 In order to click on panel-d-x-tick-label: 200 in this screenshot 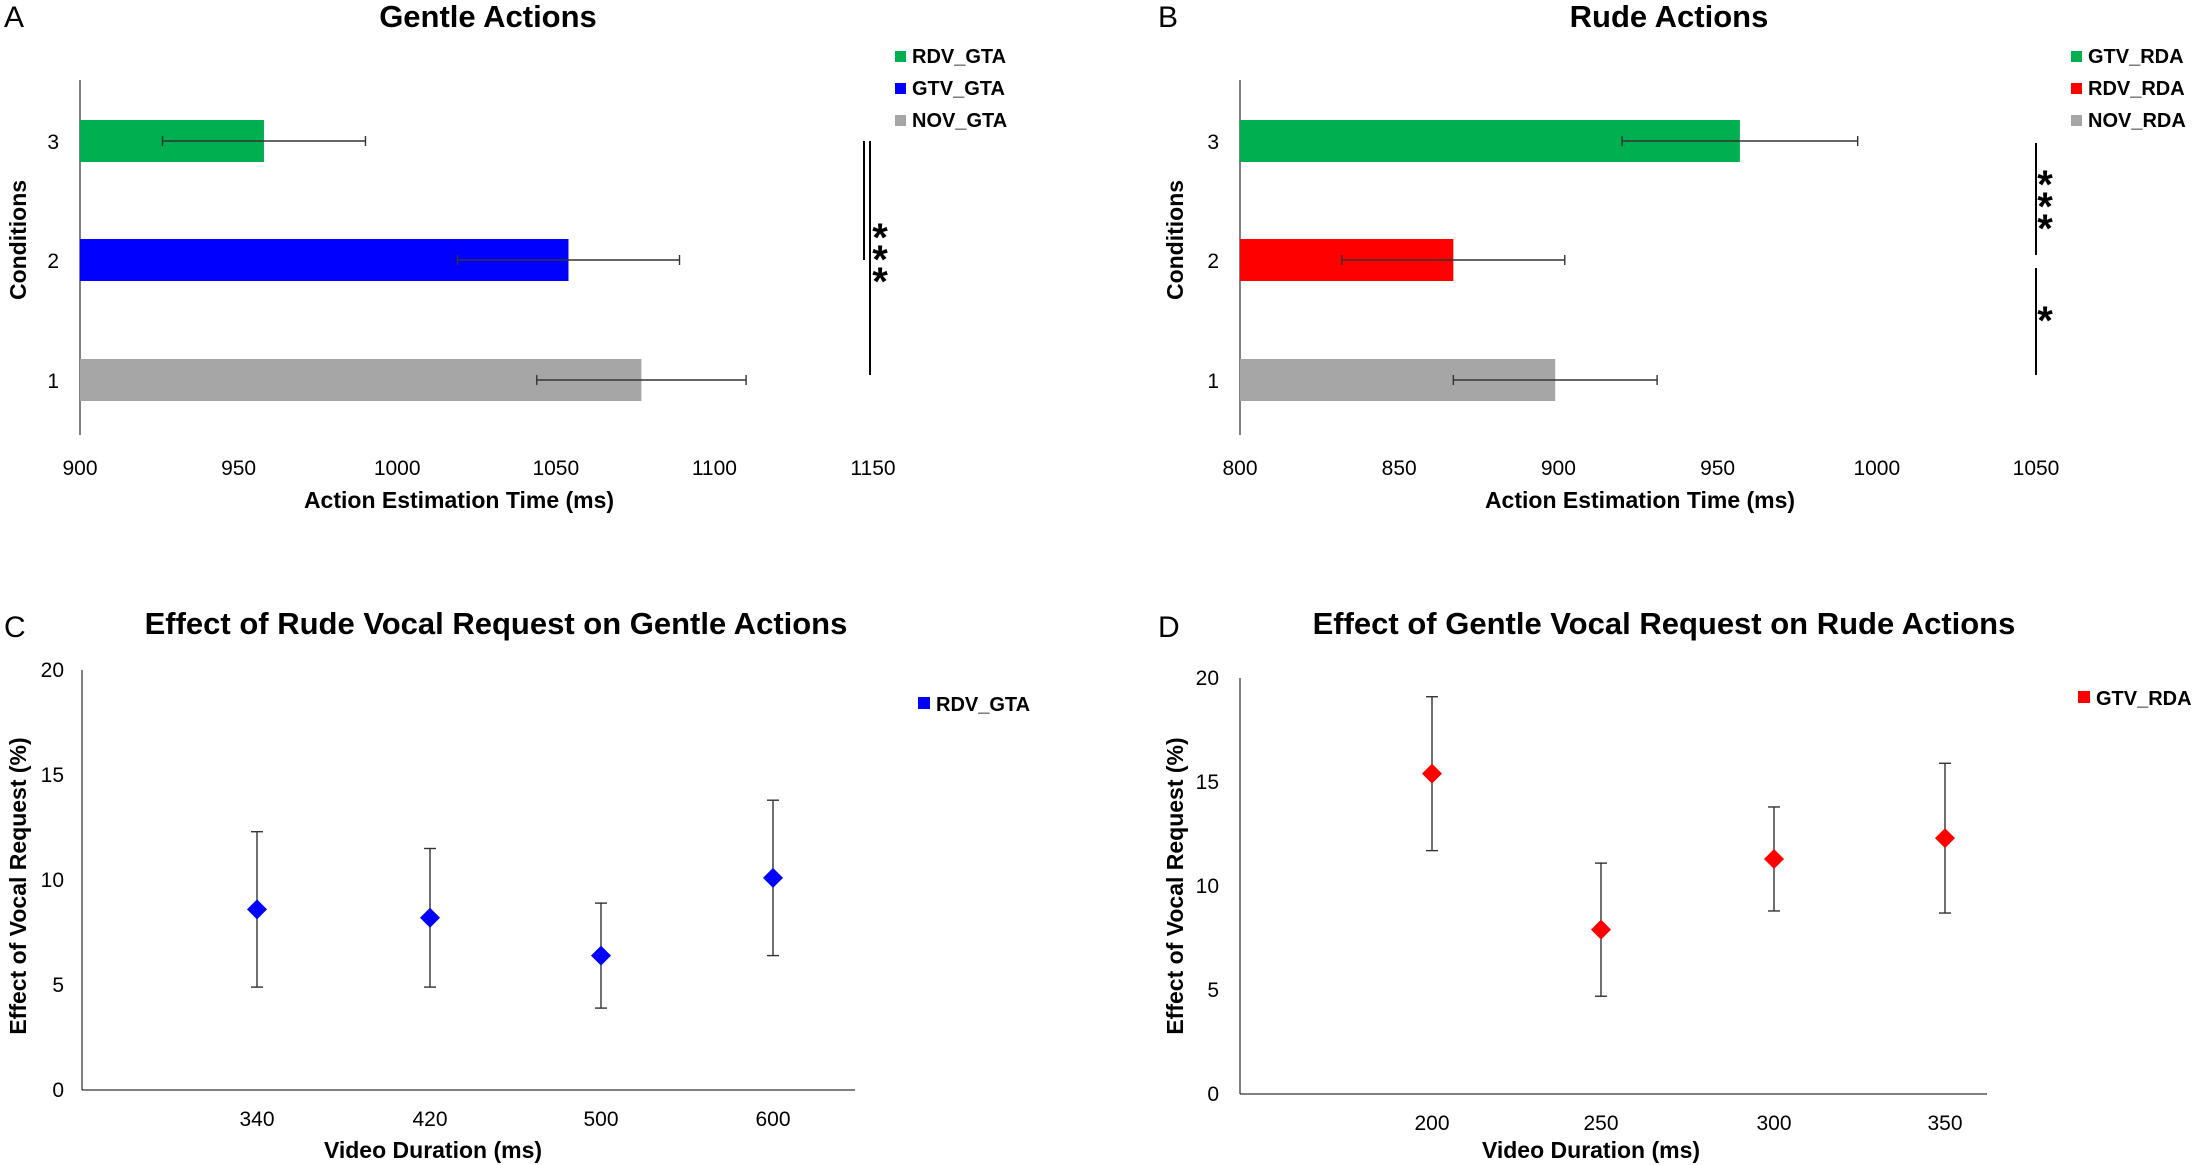, I will do `click(1431, 1123)`.